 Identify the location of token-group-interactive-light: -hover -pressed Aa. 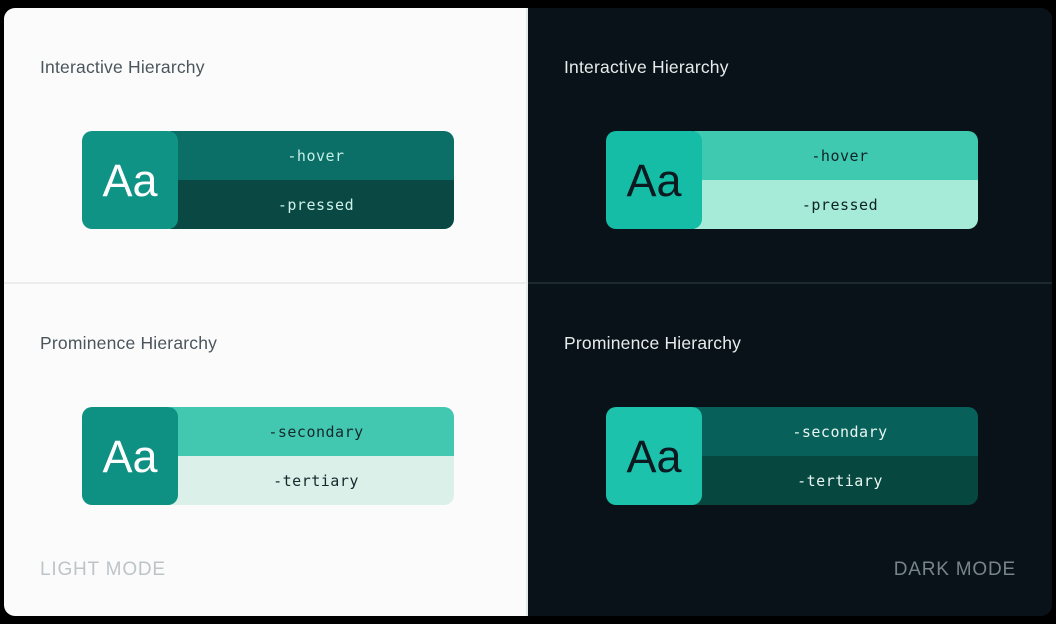
(268, 180).